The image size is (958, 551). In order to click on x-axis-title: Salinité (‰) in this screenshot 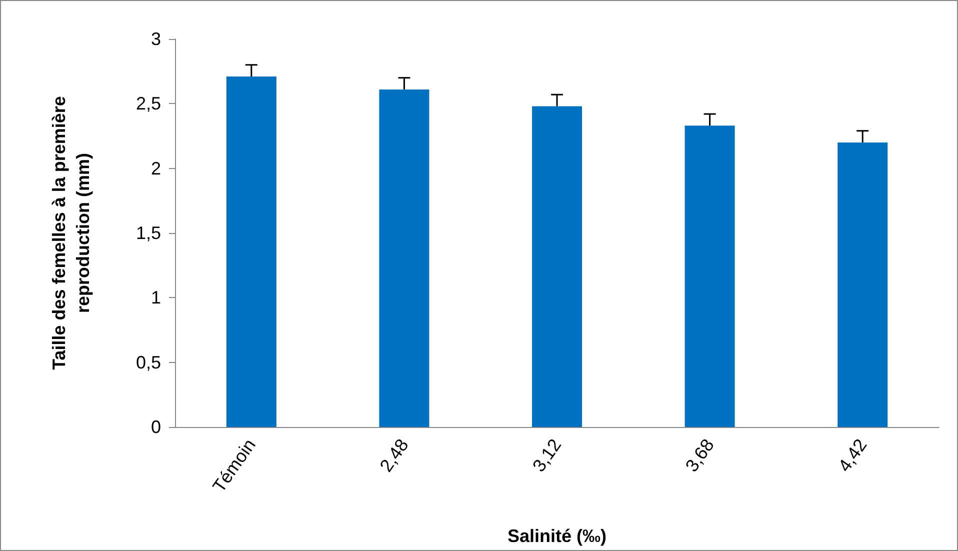, I will do `click(557, 536)`.